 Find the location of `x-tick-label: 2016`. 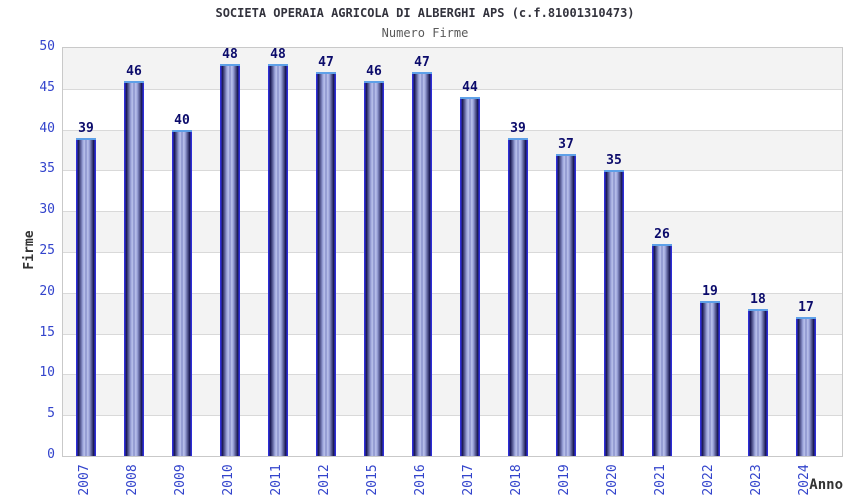

x-tick-label: 2016 is located at coordinates (420, 480).